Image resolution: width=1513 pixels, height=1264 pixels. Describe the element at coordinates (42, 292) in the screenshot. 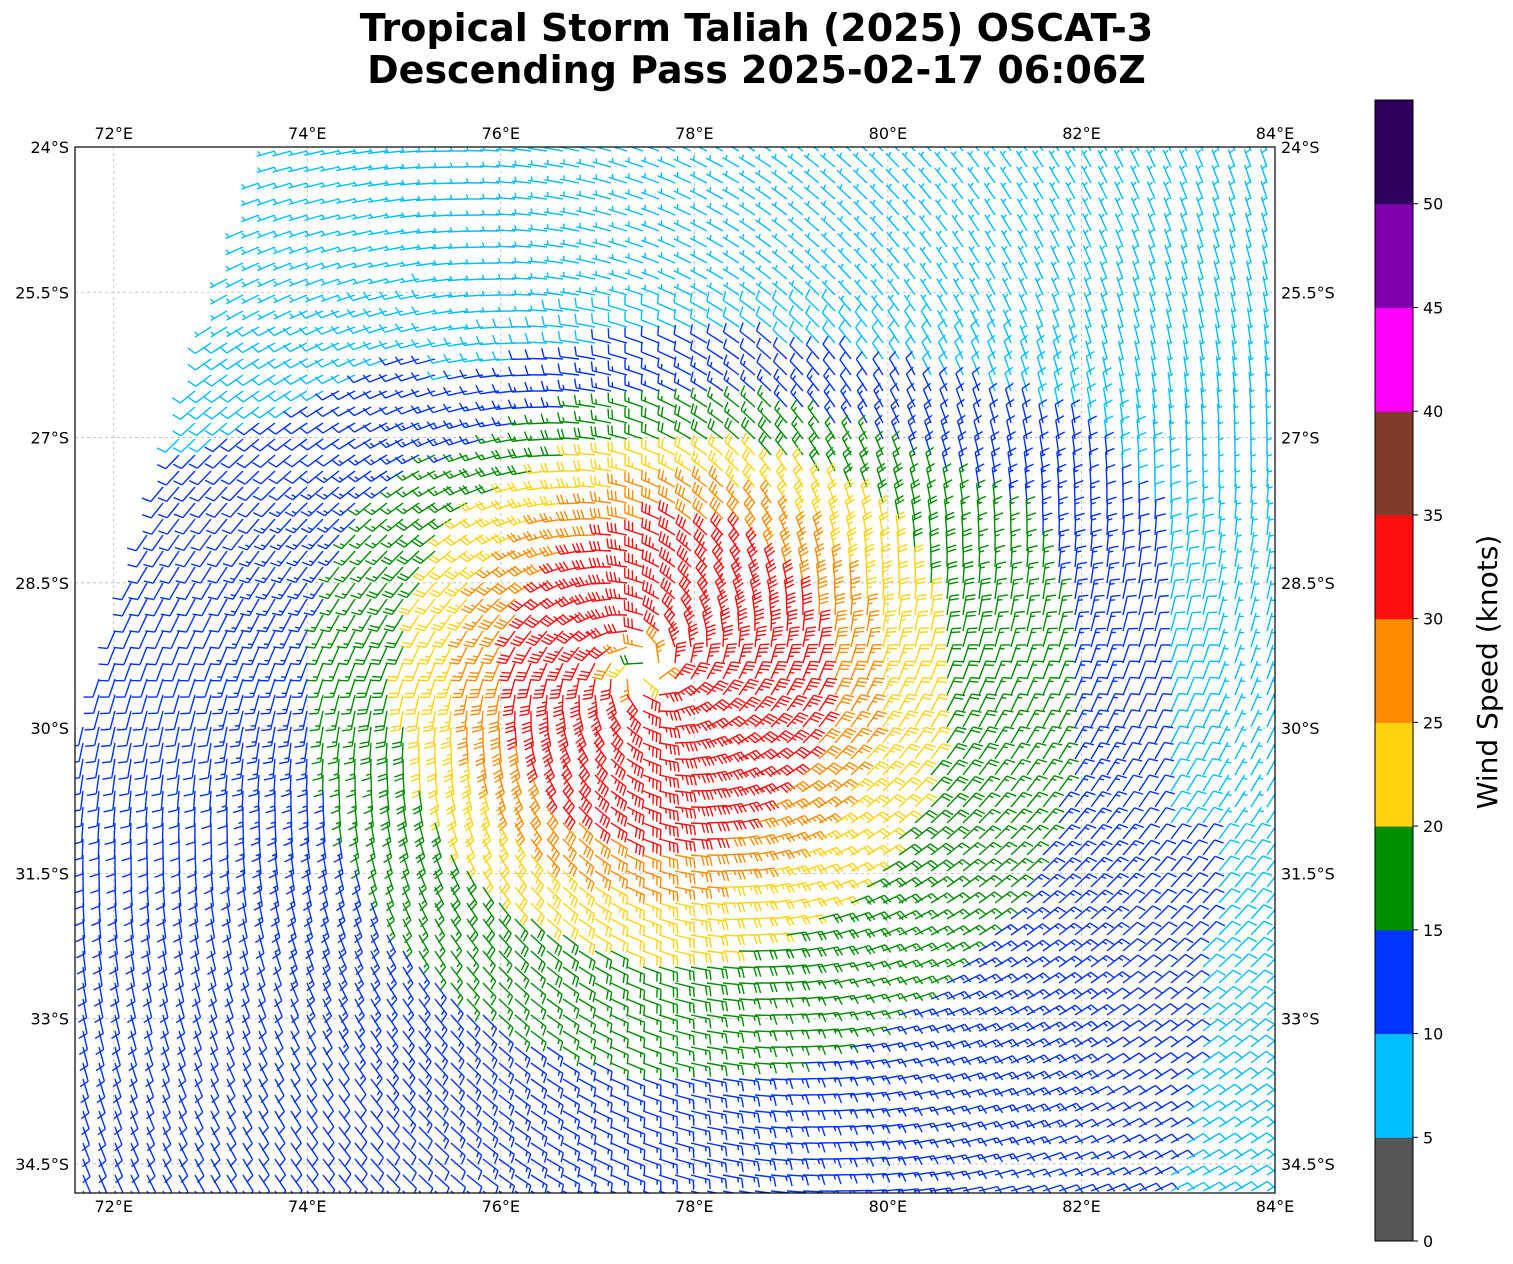

I see `lat-label-left: 25.5°S` at that location.